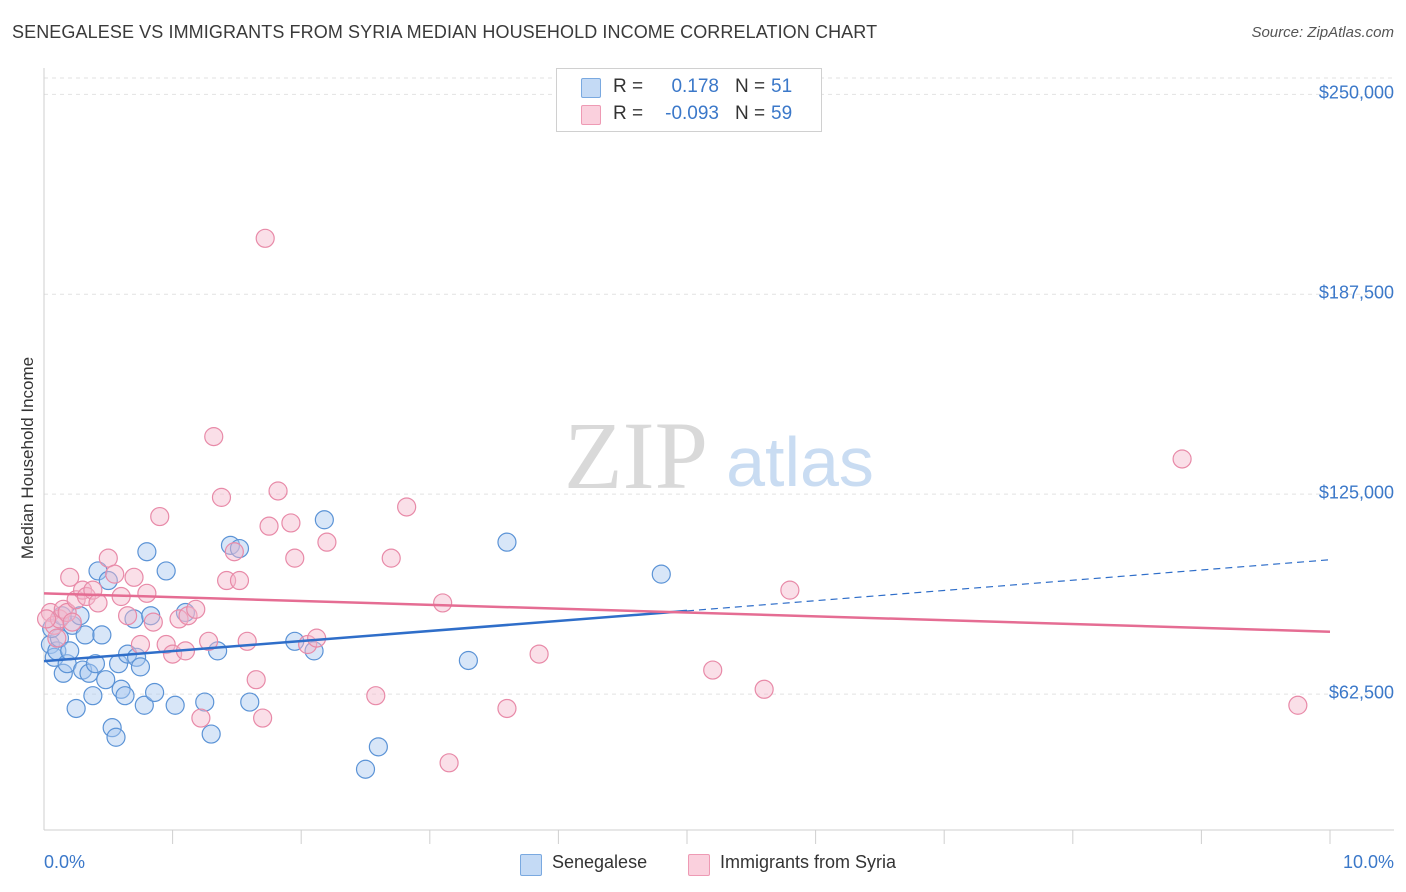 The height and width of the screenshot is (892, 1406). I want to click on legend-label-senegalese: Senegalese, so click(600, 862).